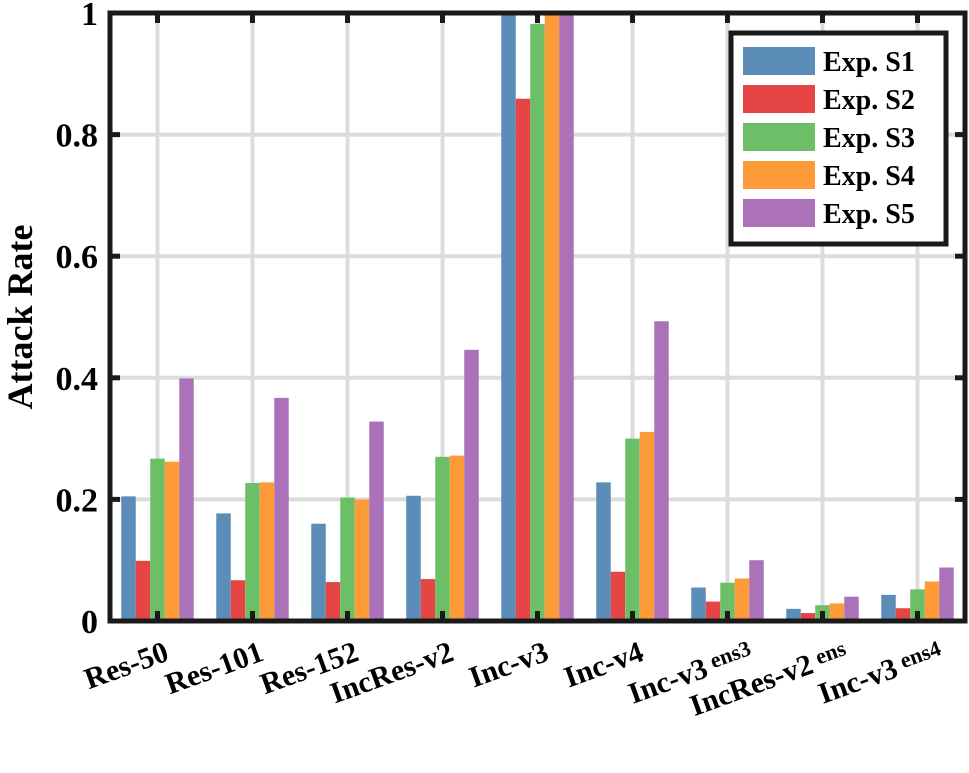 The image size is (969, 773). Describe the element at coordinates (869, 176) in the screenshot. I see `legend-label: Exp. S4` at that location.